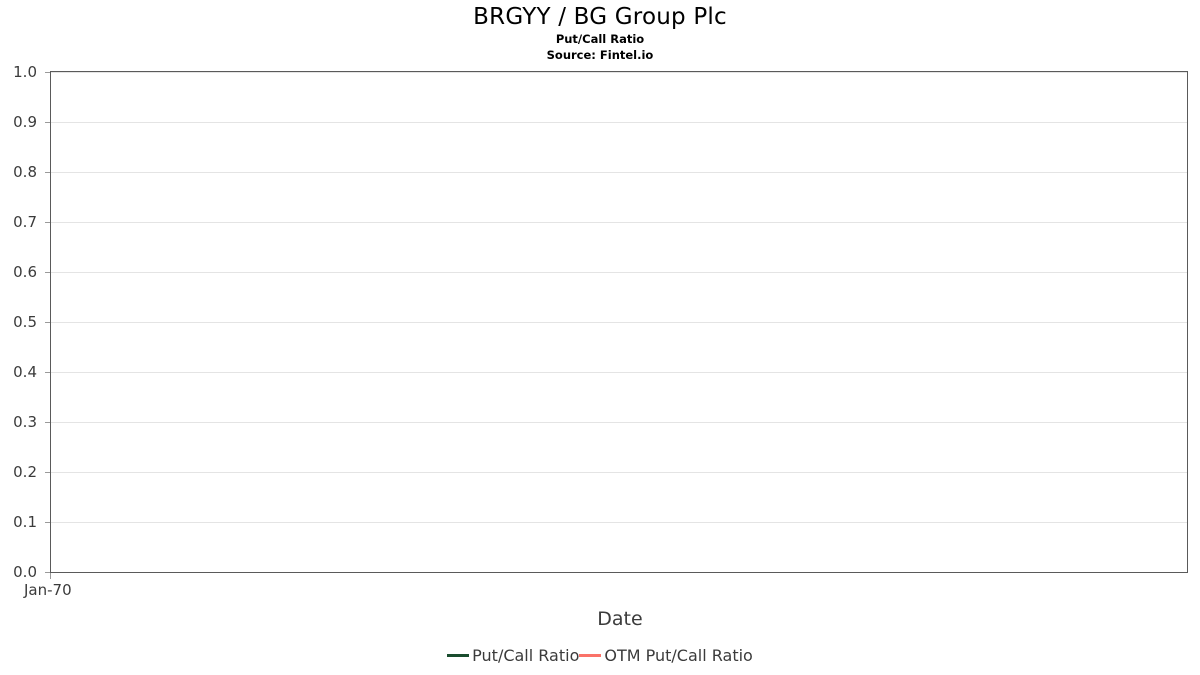  What do you see at coordinates (600, 39) in the screenshot?
I see `chart-subtitle: Put/Call Ratio` at bounding box center [600, 39].